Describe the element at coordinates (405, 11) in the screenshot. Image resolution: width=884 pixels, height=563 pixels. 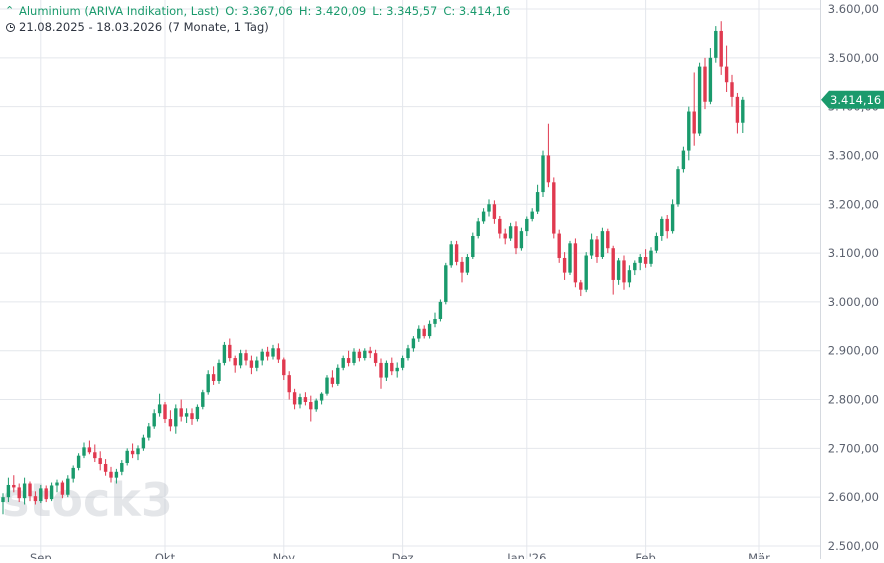
I see `low-value: L: 3.345,57` at that location.